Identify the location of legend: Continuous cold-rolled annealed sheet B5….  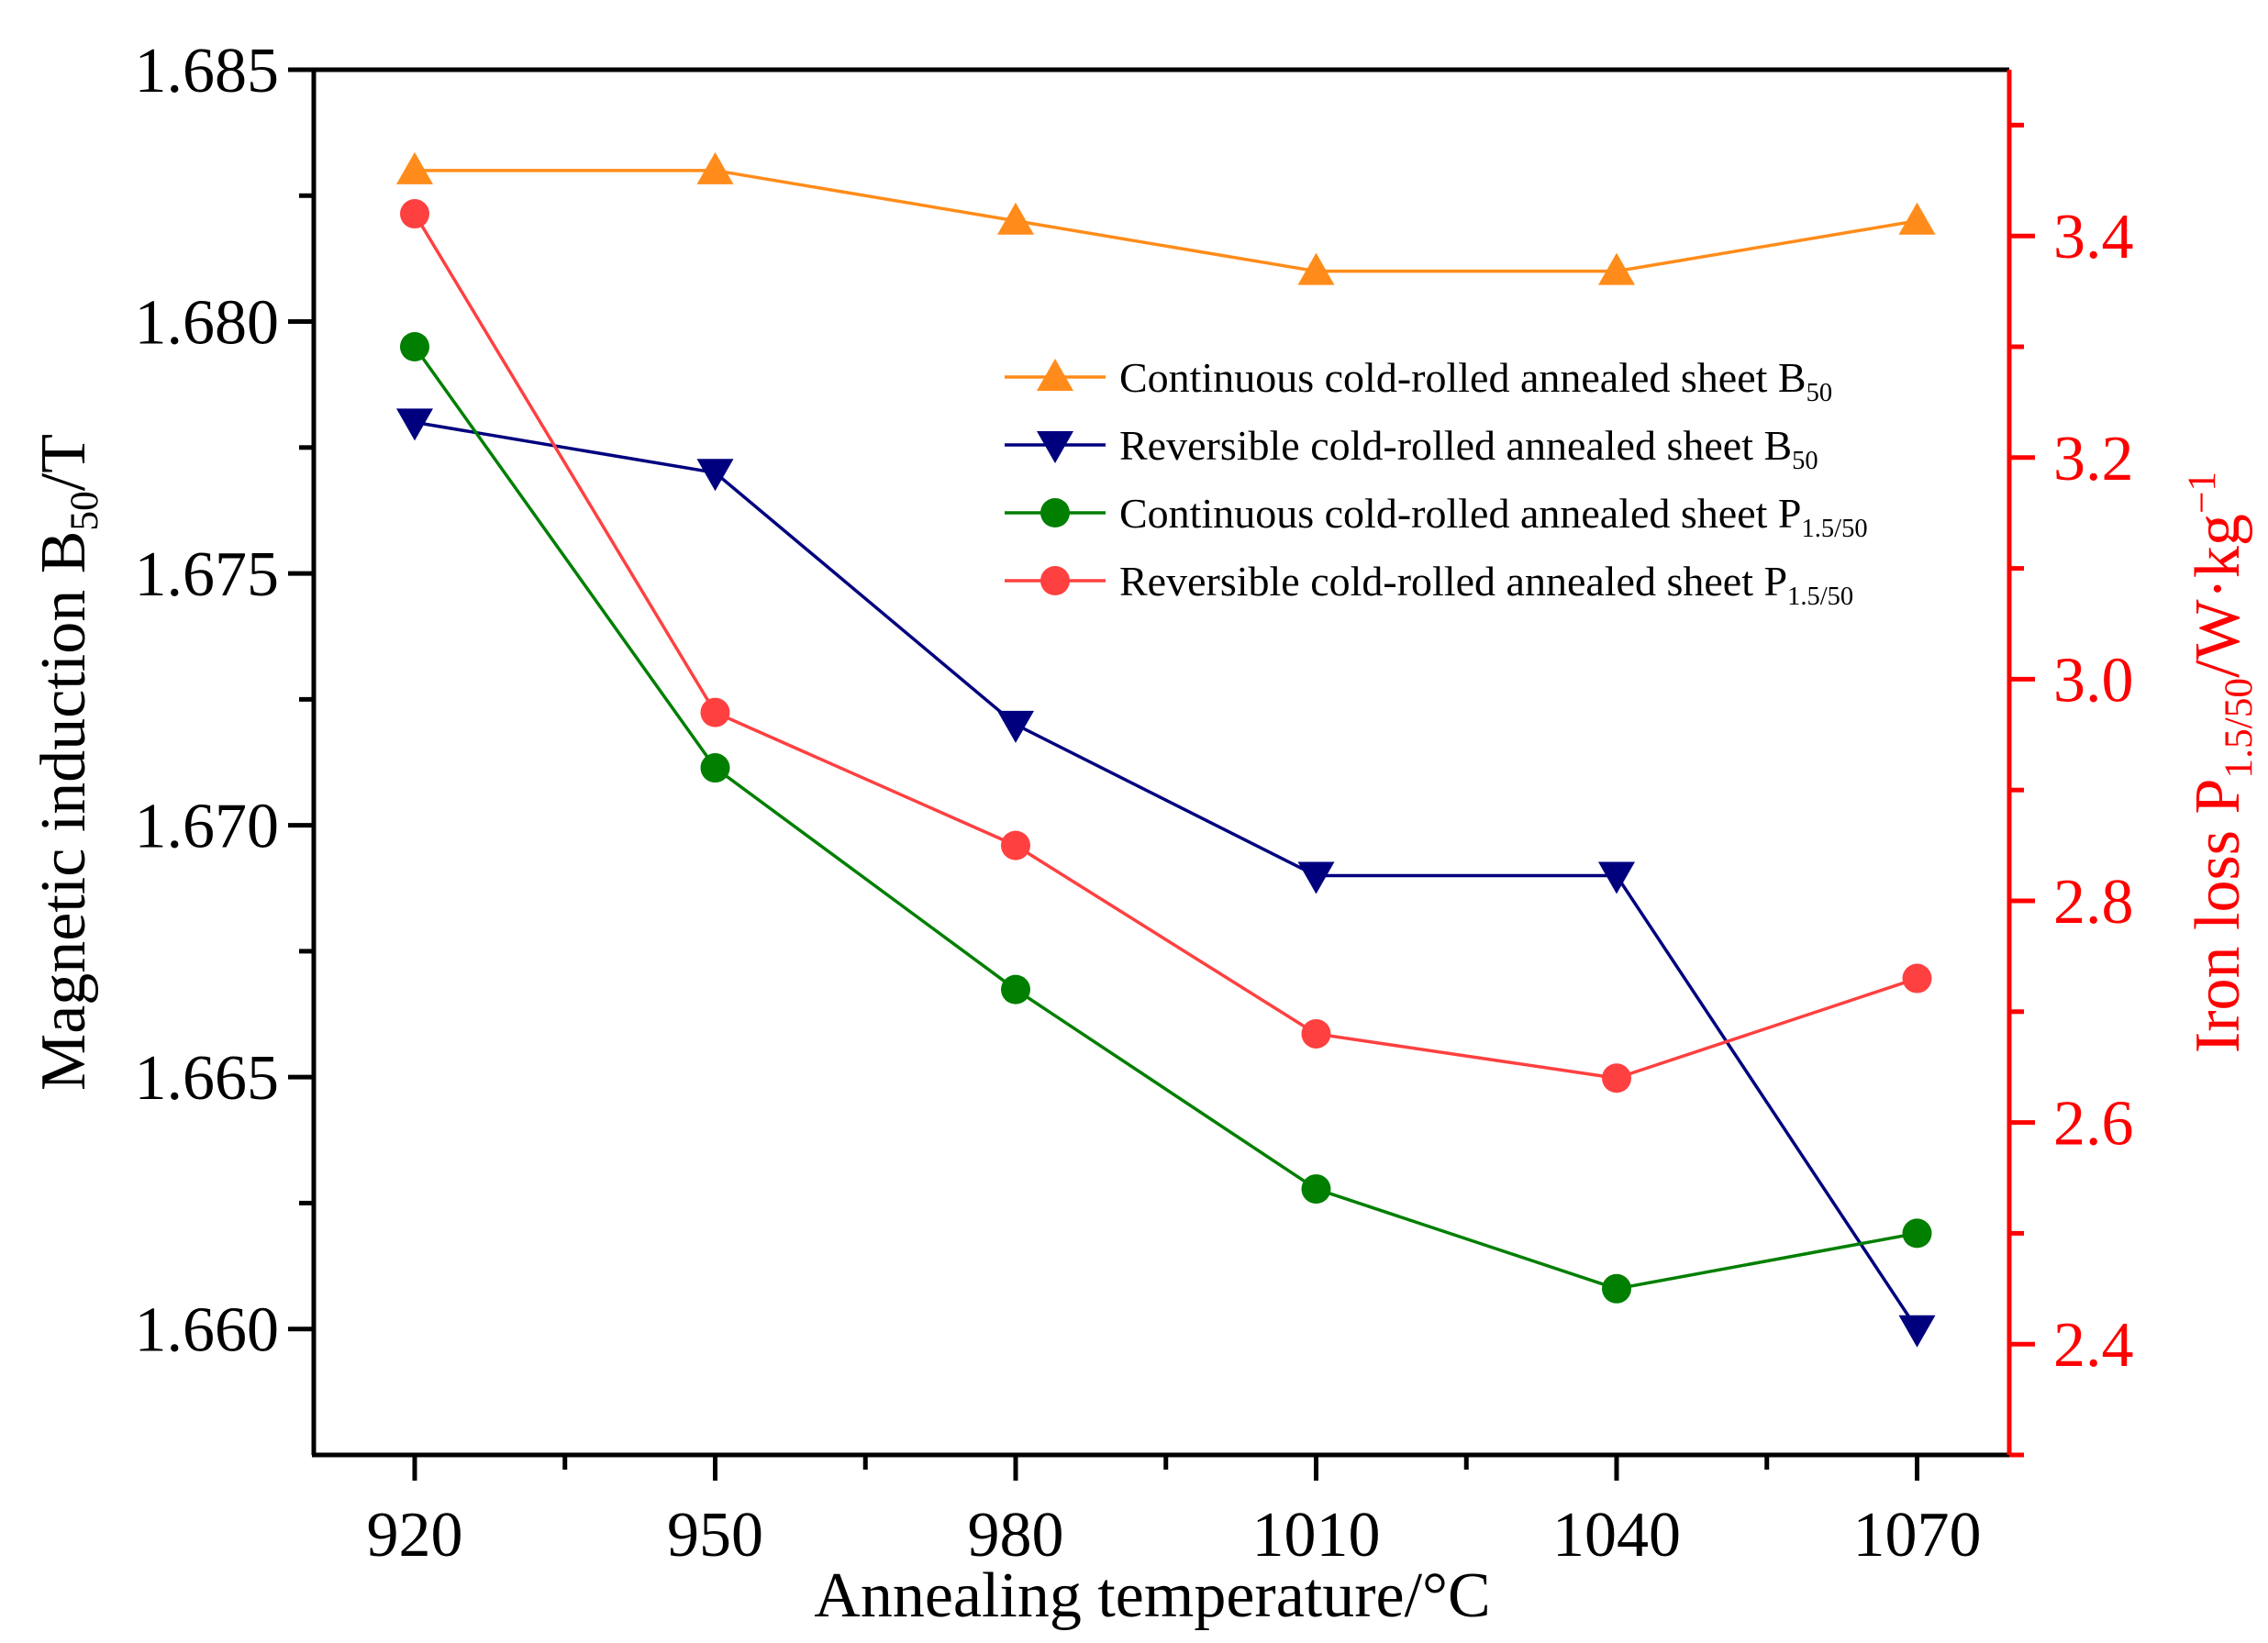
(1437, 483).